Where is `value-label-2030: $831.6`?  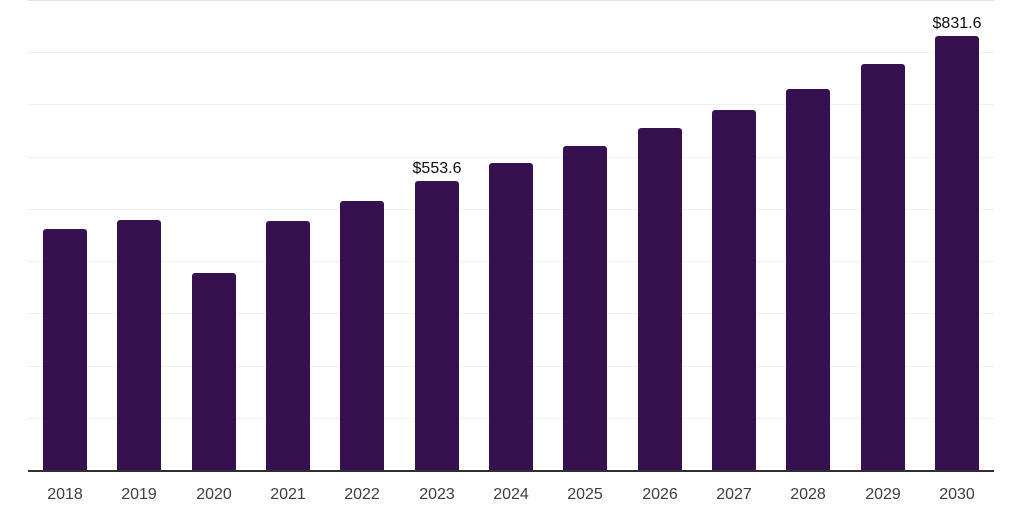
value-label-2030: $831.6 is located at coordinates (957, 23).